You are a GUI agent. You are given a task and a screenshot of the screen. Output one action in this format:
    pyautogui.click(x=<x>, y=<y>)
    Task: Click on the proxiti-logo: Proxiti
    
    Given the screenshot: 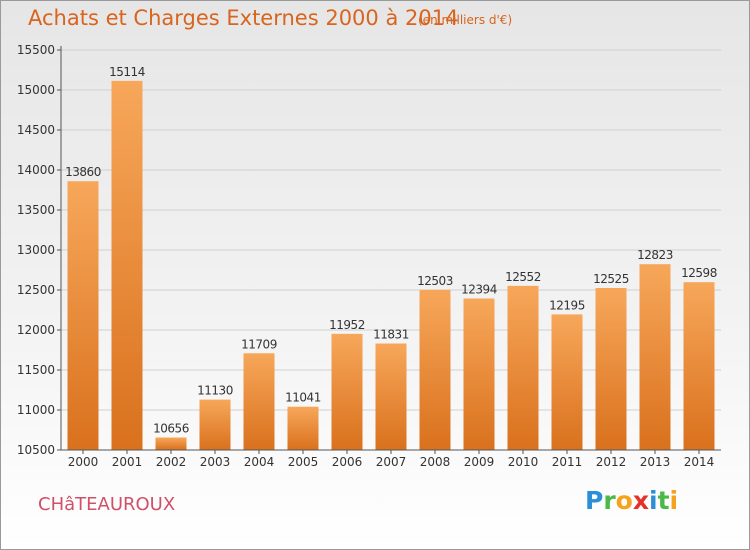 What is the action you would take?
    pyautogui.click(x=631, y=500)
    